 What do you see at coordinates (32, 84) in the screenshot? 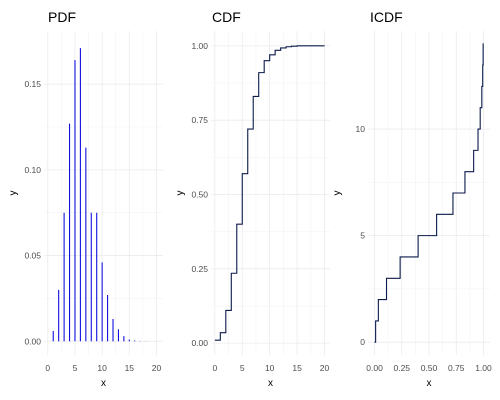
I see `y-tick-label: 0.15` at bounding box center [32, 84].